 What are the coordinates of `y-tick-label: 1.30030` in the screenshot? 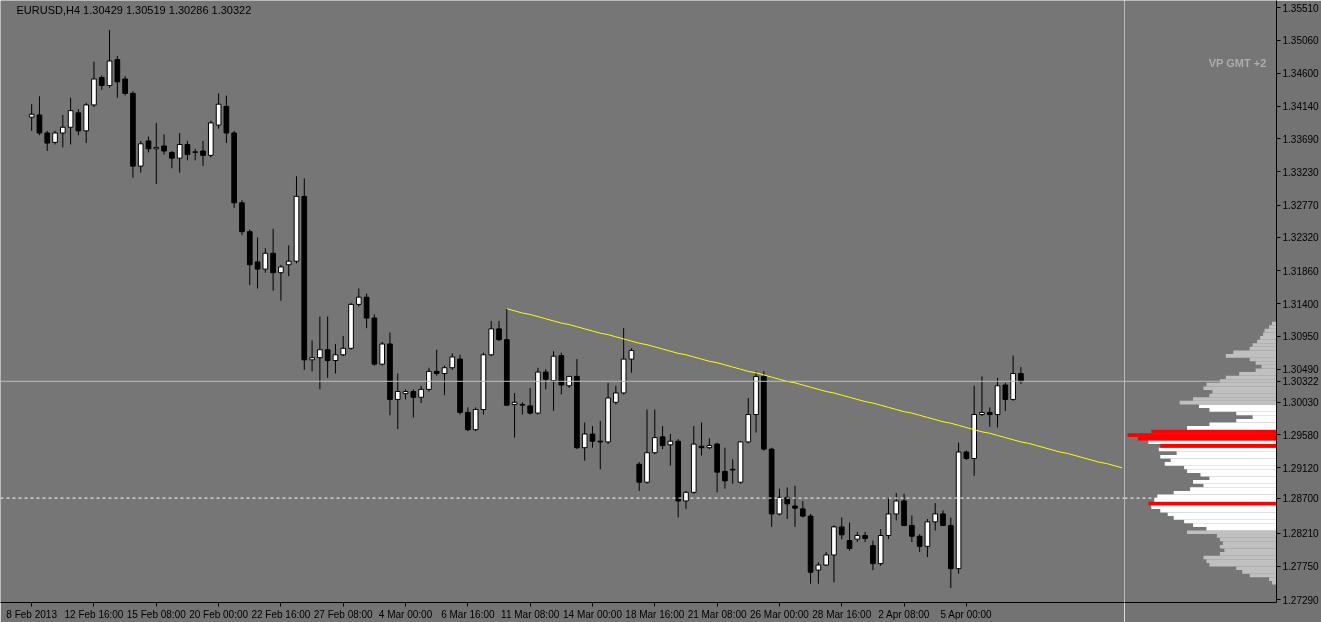 It's located at (1301, 403).